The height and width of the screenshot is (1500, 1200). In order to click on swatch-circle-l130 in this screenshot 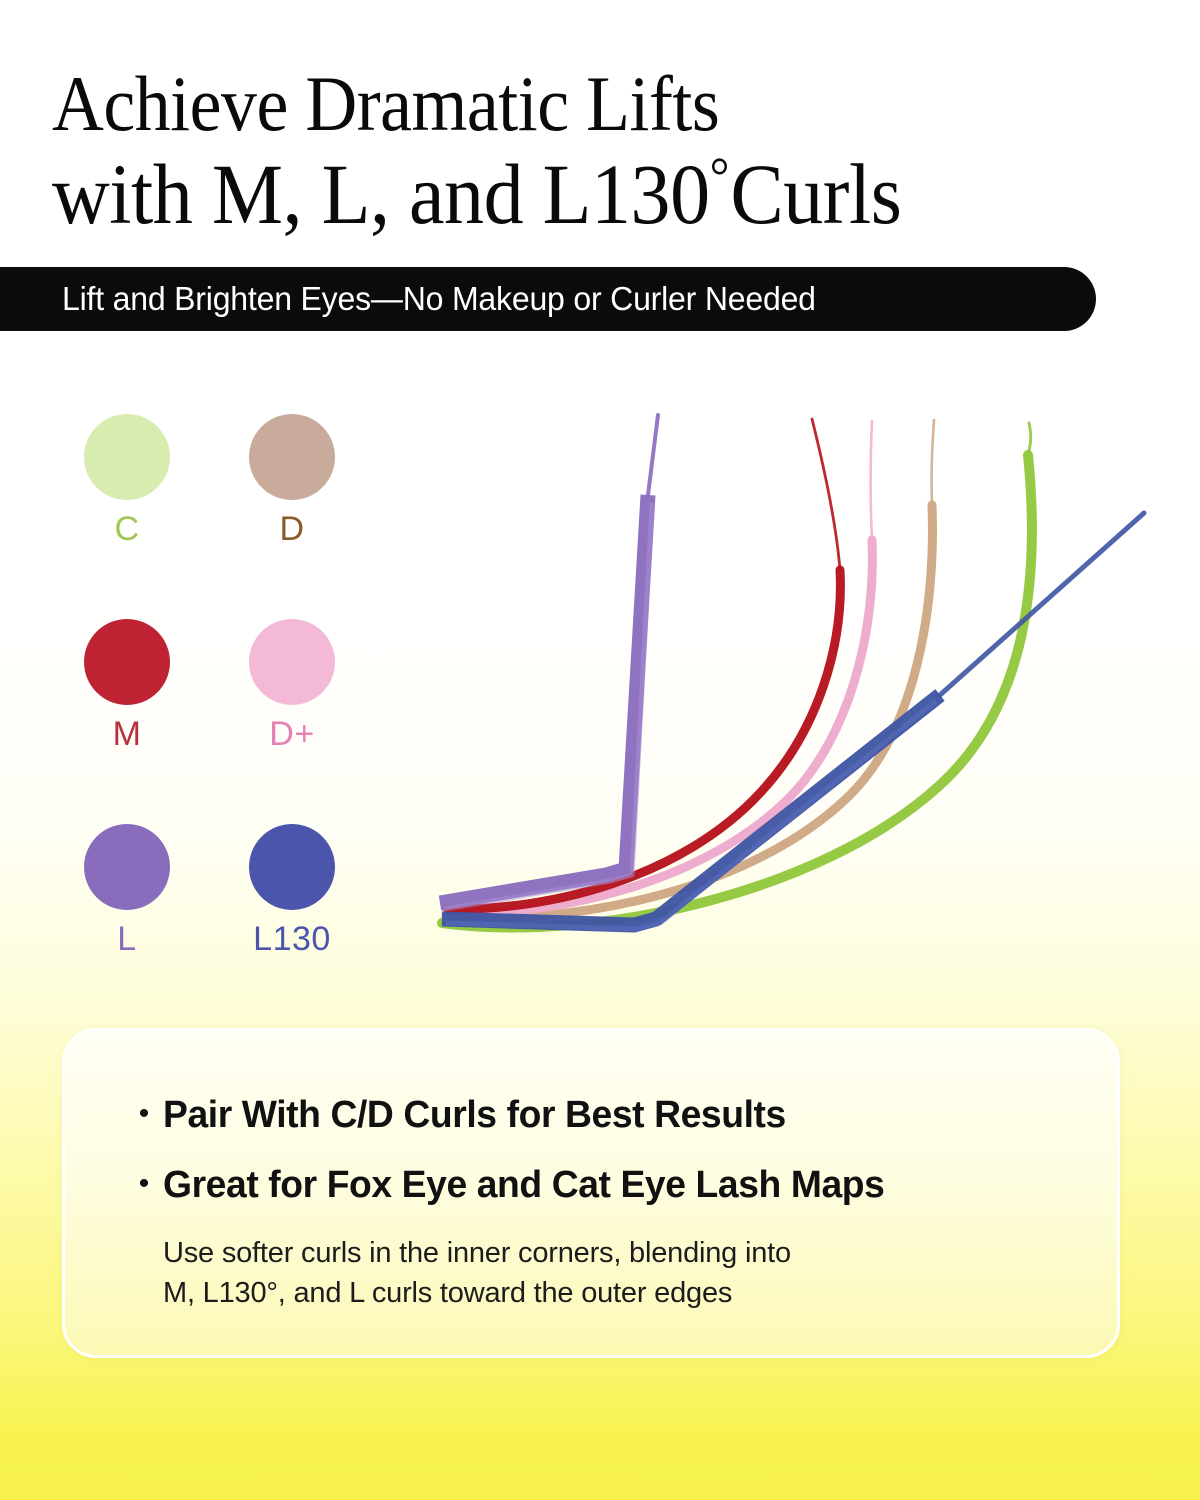, I will do `click(292, 867)`.